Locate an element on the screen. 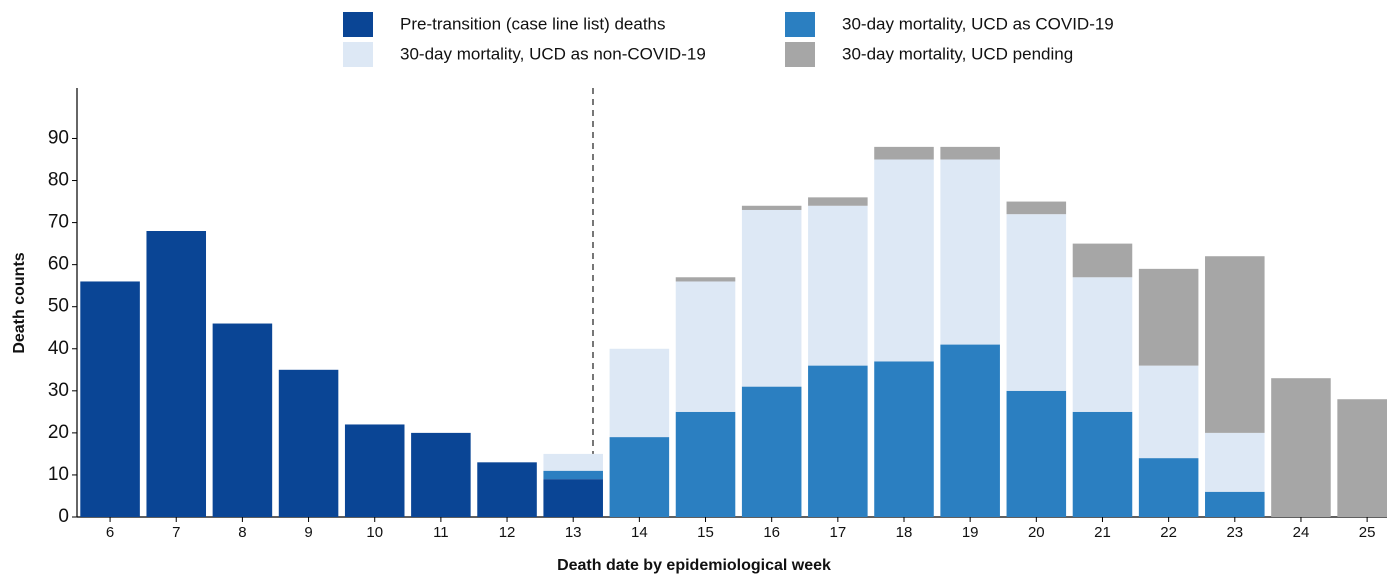  legend-label: 30-day mortality, UCD pending is located at coordinates (957, 53).